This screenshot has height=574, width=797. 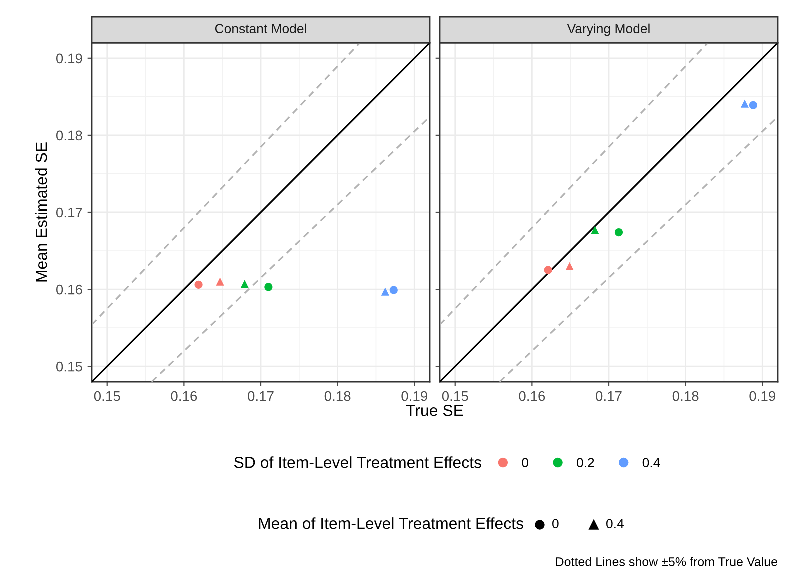 I want to click on legend-title: SD of Item-Level Treatment Effects, so click(x=358, y=462).